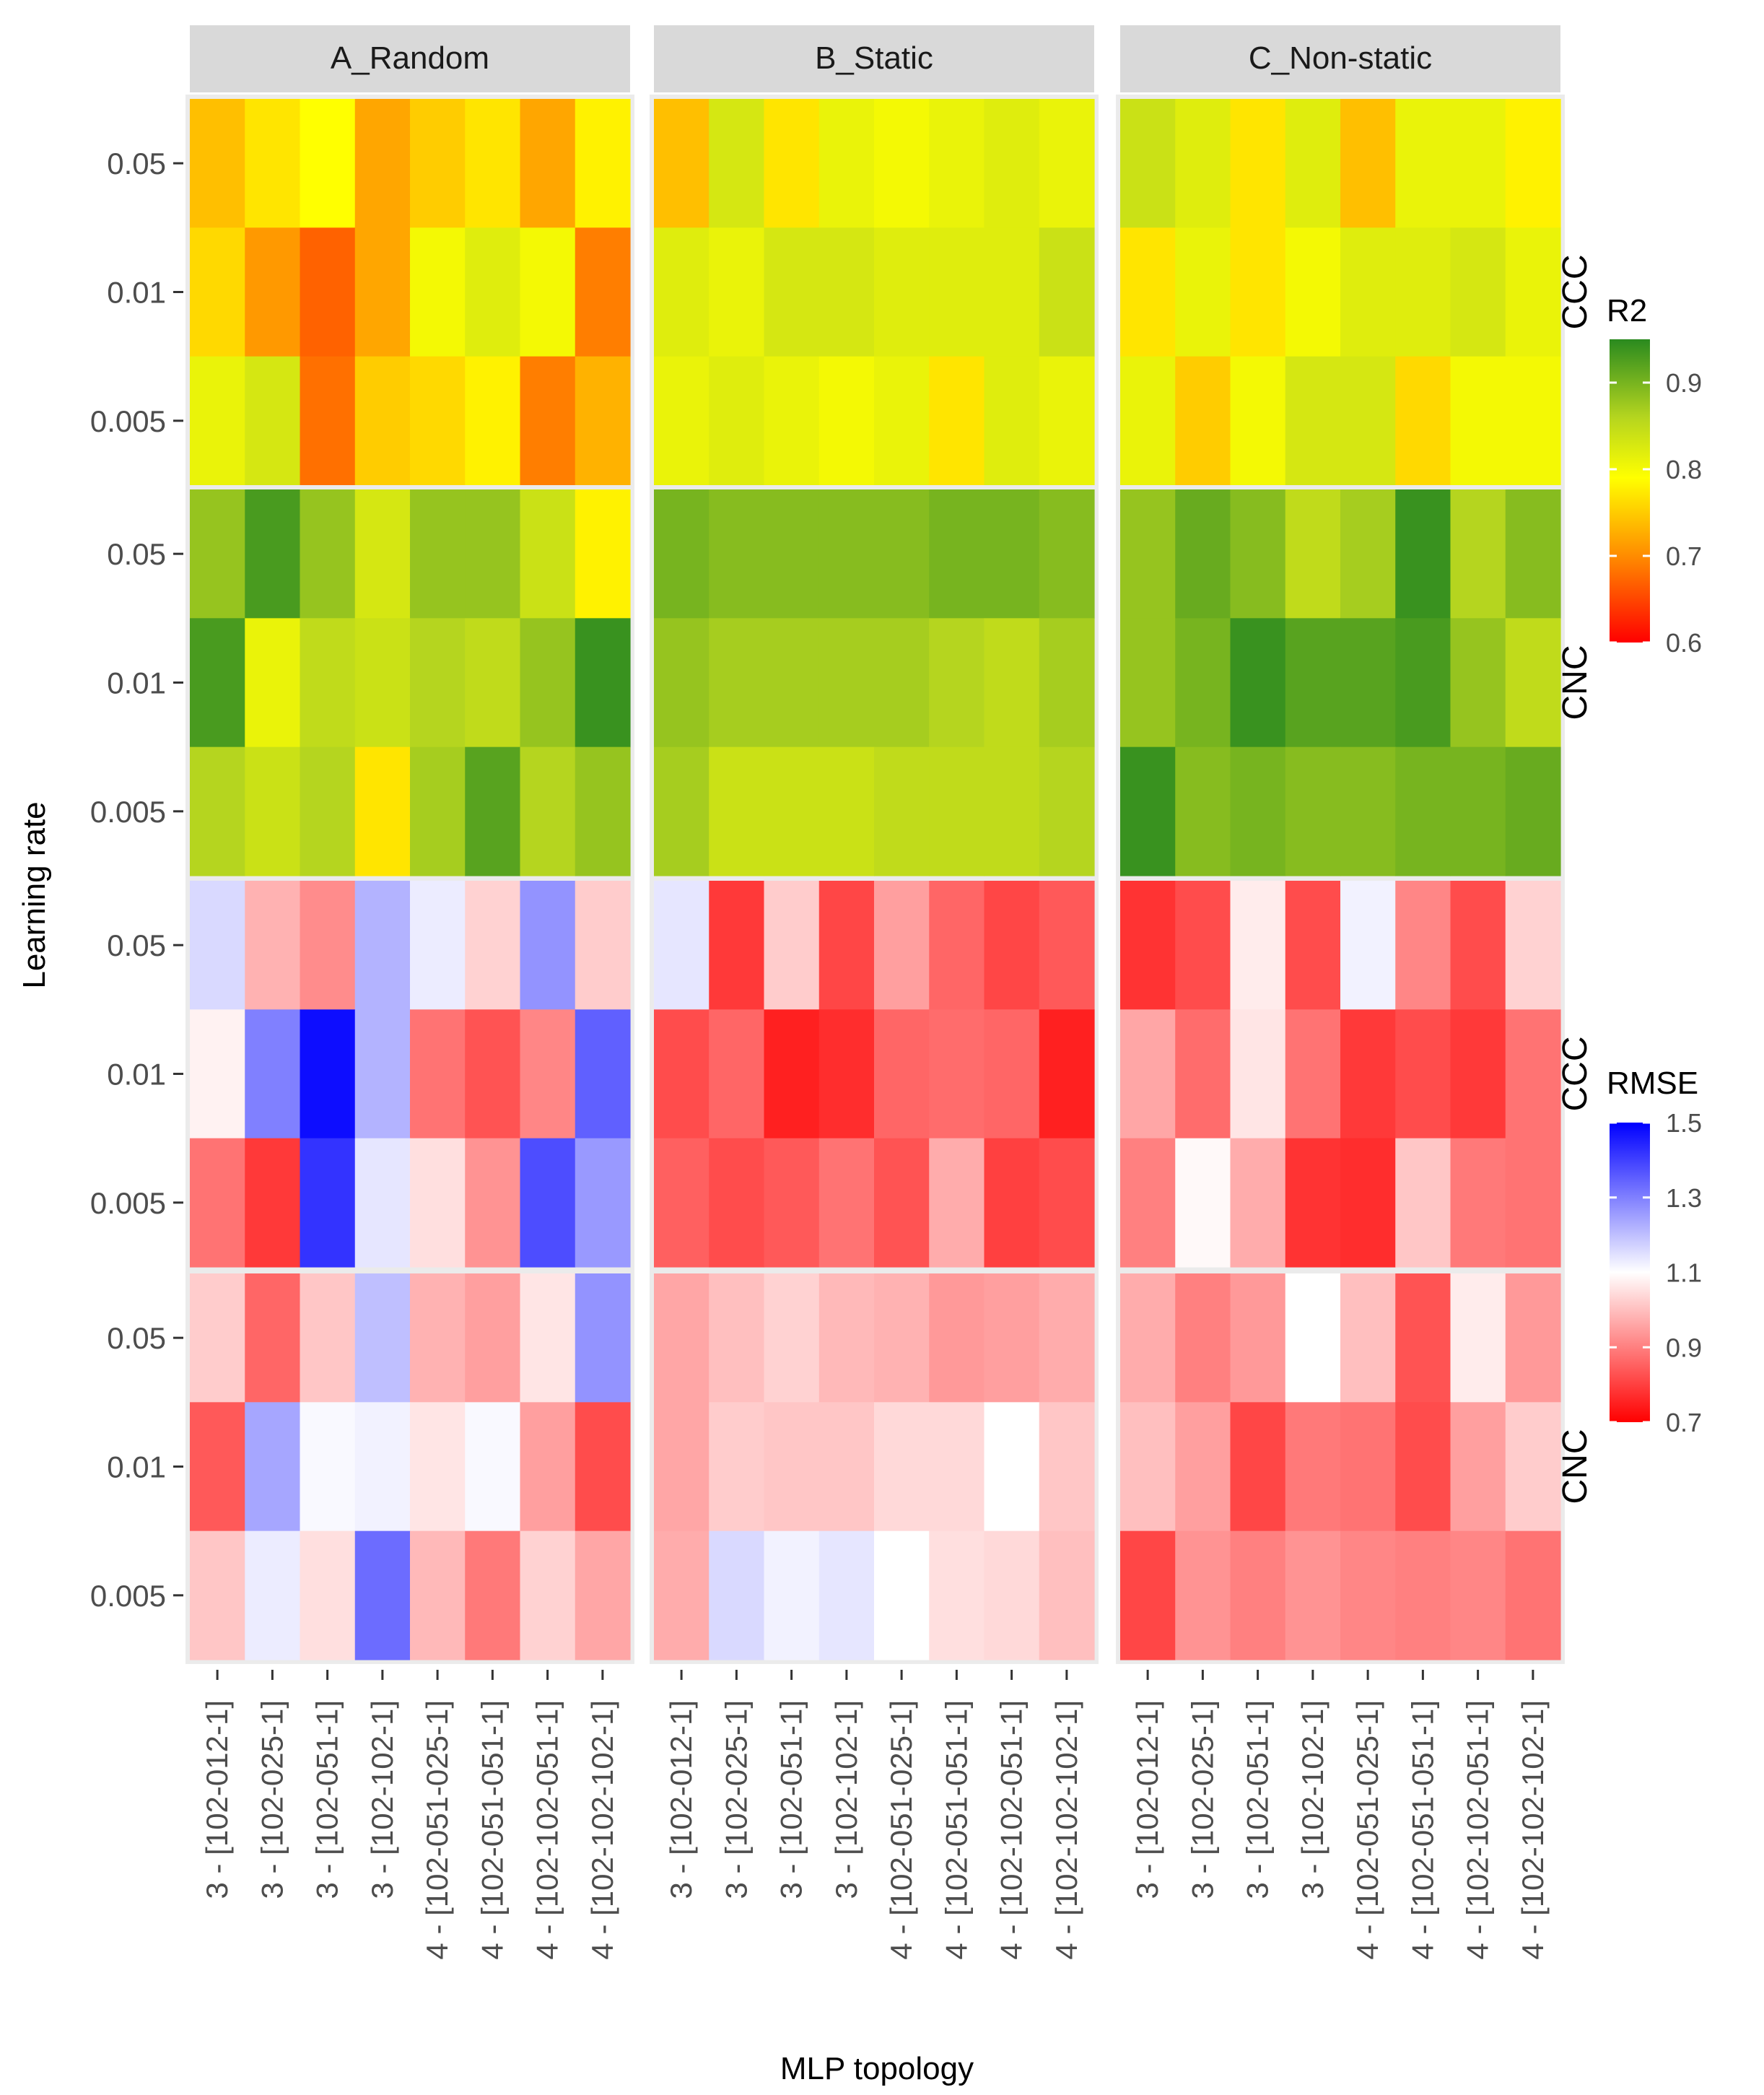 Image resolution: width=1764 pixels, height=2095 pixels. Describe the element at coordinates (34, 894) in the screenshot. I see `y-axis-title: Learning rate` at that location.